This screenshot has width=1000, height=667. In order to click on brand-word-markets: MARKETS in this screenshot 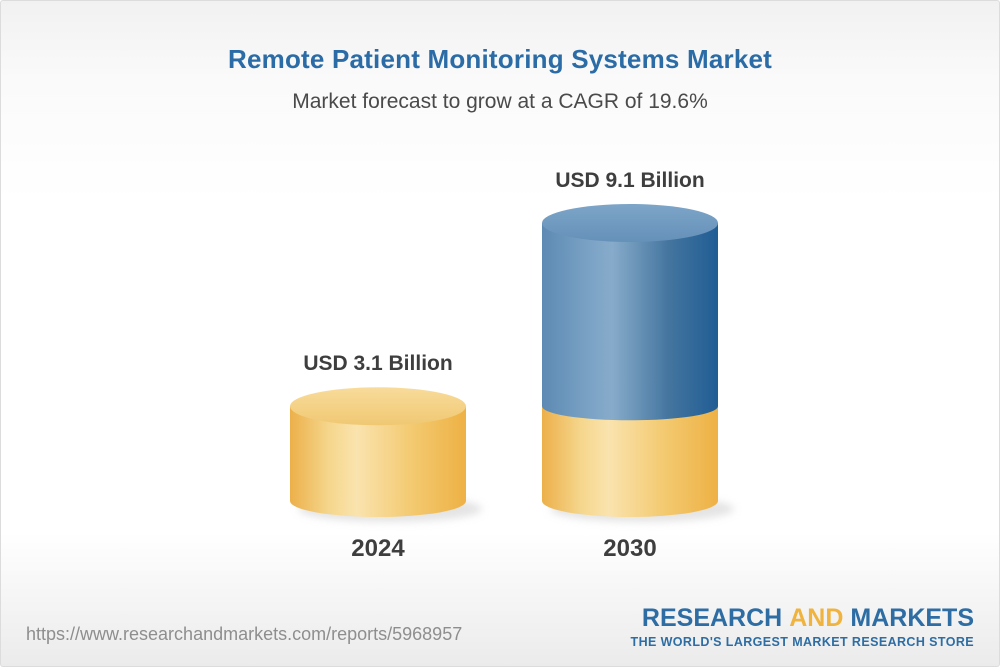, I will do `click(912, 617)`.